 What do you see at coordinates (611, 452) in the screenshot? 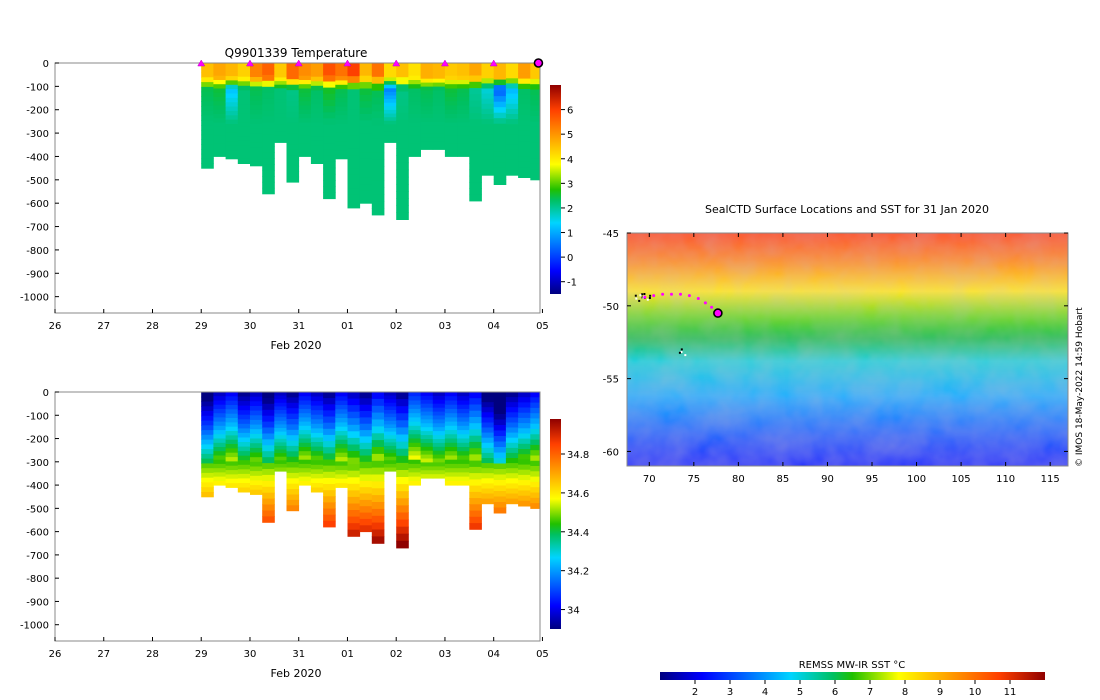
I see `map-y-tick-label: -60` at bounding box center [611, 452].